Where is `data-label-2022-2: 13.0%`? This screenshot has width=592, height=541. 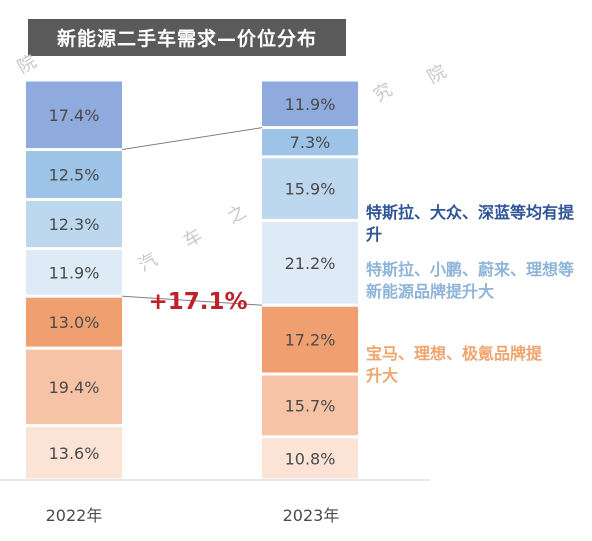
data-label-2022-2: 13.0% is located at coordinates (74, 322).